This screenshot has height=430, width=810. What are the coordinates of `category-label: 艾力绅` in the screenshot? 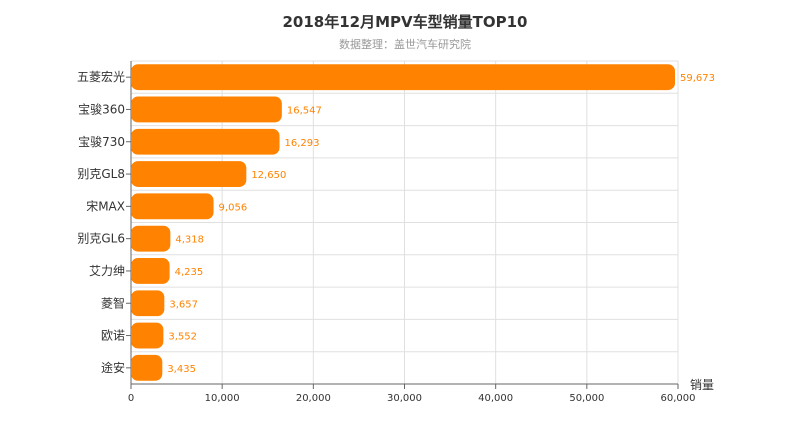 It's located at (107, 271).